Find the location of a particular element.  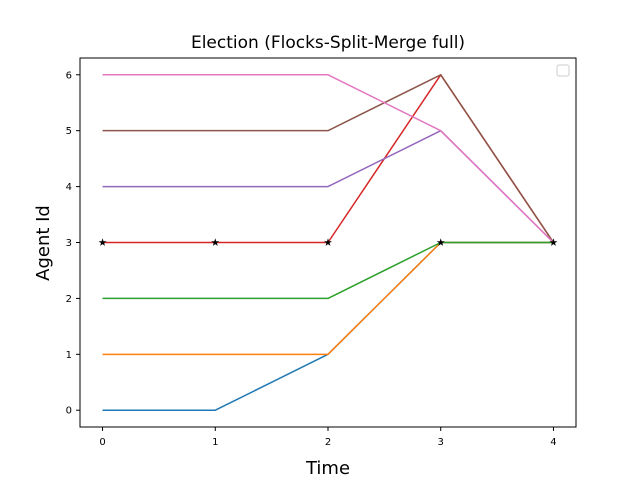

y-tick-label-3: 3 is located at coordinates (69, 243).